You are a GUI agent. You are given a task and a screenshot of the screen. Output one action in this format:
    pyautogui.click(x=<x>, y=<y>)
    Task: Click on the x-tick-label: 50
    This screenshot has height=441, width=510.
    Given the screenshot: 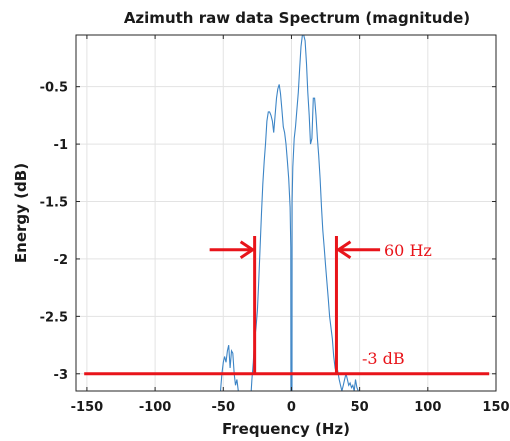 What is the action you would take?
    pyautogui.click(x=360, y=407)
    